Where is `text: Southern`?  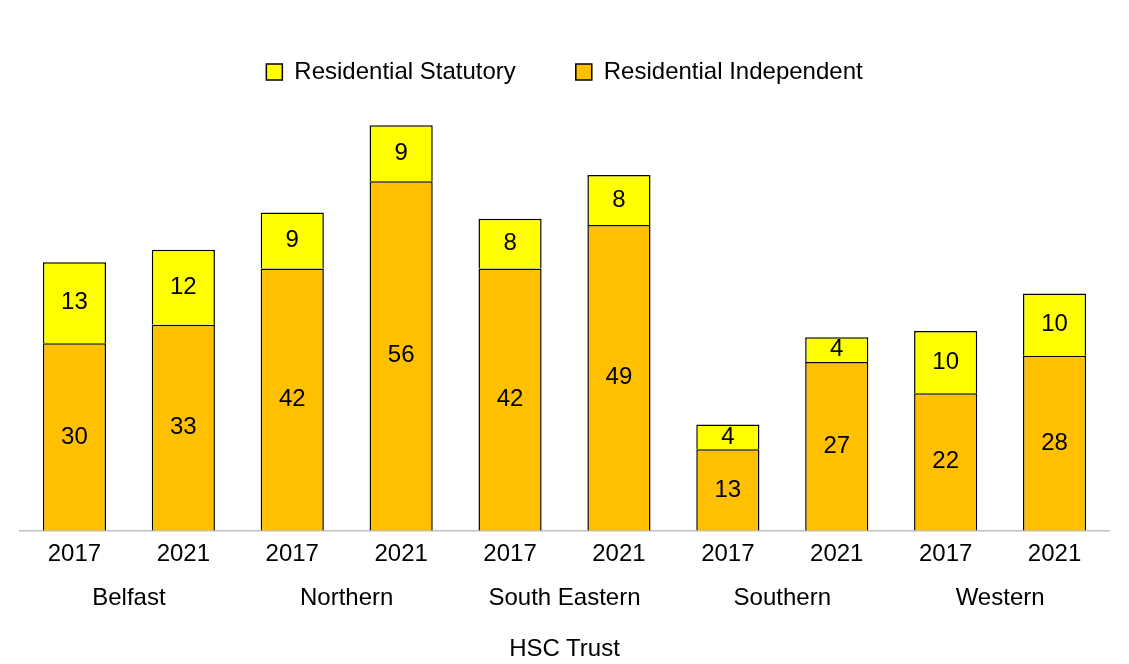 text: Southern is located at coordinates (782, 597).